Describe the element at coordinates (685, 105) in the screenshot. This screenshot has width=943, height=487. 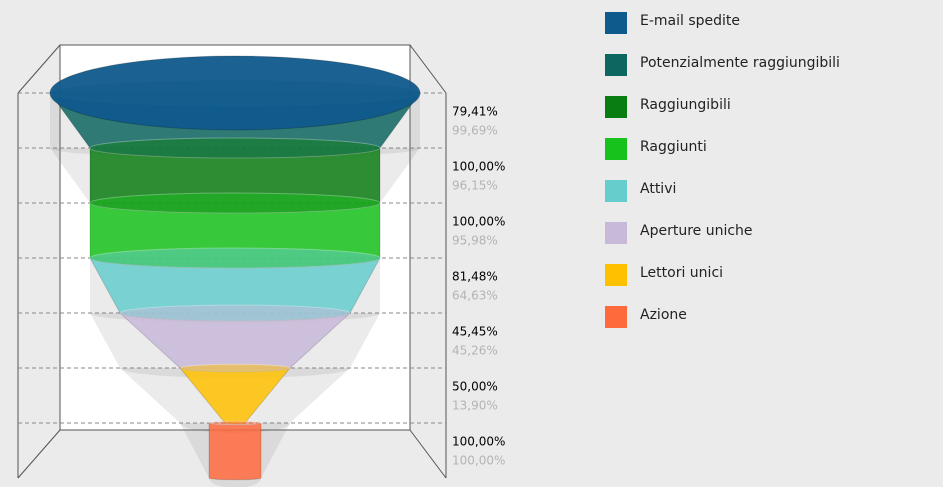
I see `legend-label: Raggiungibili` at that location.